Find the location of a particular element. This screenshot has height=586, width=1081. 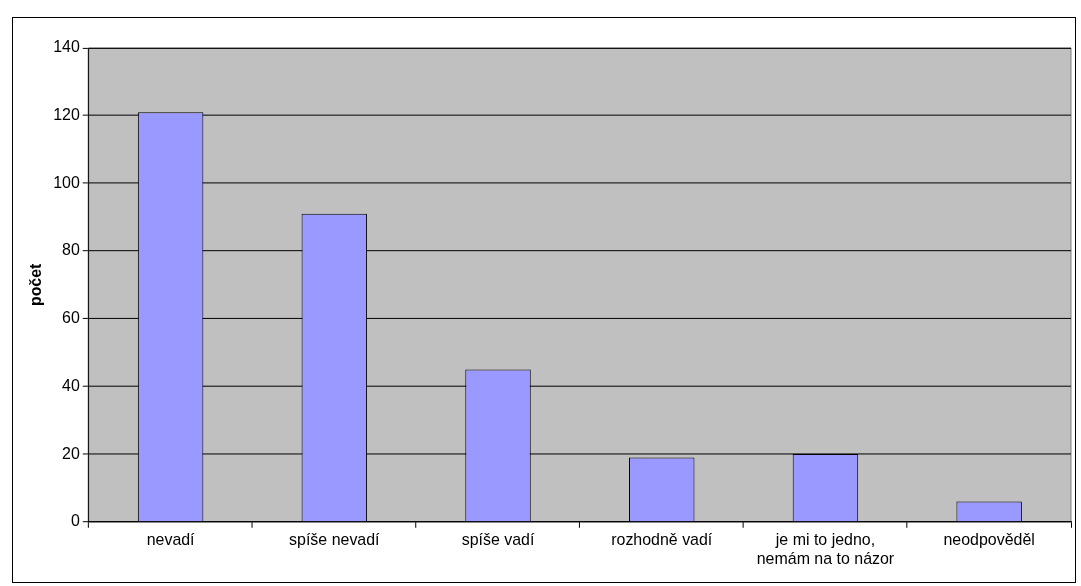

y-tick-label: 140 is located at coordinates (66, 47).